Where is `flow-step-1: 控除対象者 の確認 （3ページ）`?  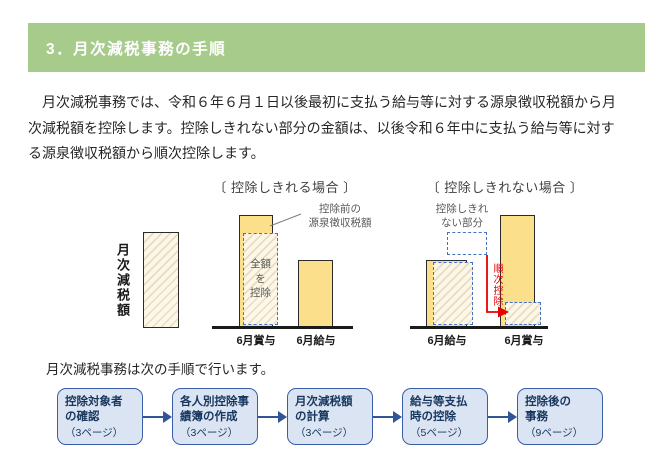 flow-step-1: 控除対象者 の確認 （3ページ） is located at coordinates (100, 416).